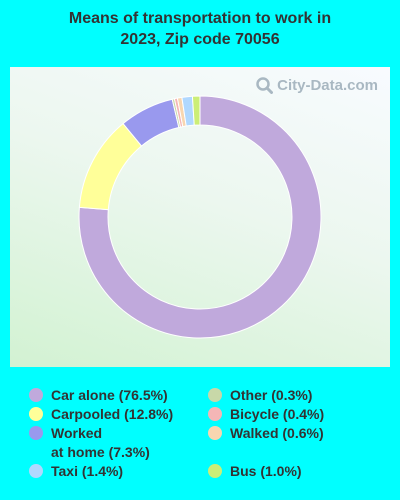 The image size is (400, 500). I want to click on legend-item-0: Car alone (76.5%), so click(98, 395).